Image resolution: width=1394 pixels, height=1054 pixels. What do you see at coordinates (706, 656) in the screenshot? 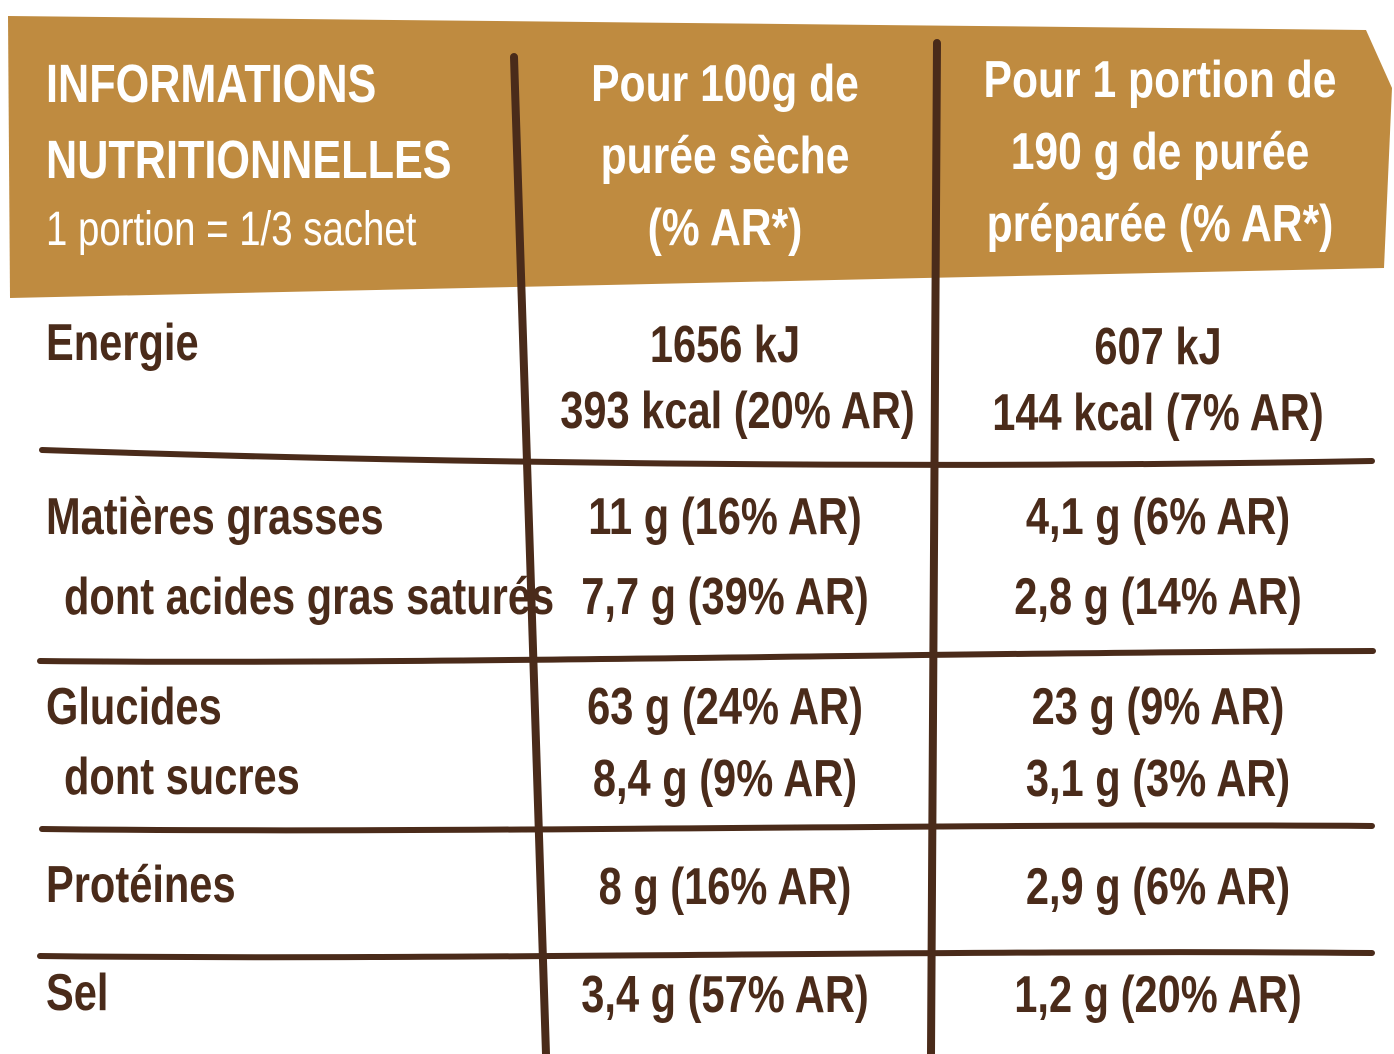
I see `row-divider-matieres-grasses` at bounding box center [706, 656].